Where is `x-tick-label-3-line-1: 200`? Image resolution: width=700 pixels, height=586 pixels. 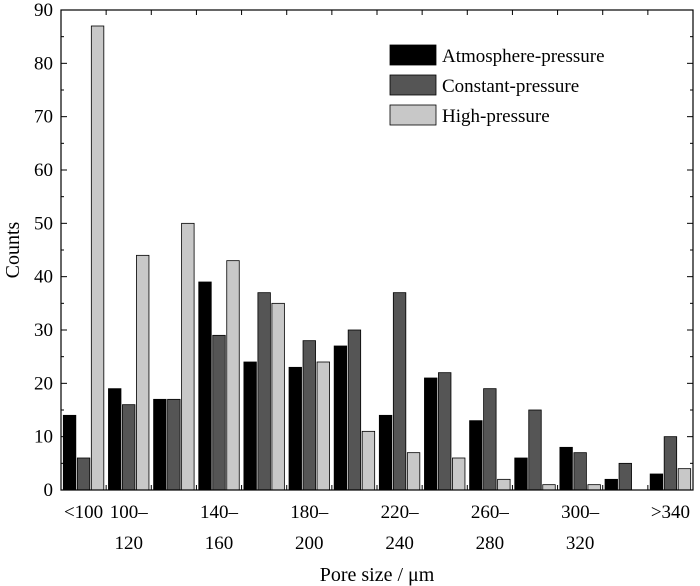 x-tick-label-3-line-1: 200 is located at coordinates (309, 543).